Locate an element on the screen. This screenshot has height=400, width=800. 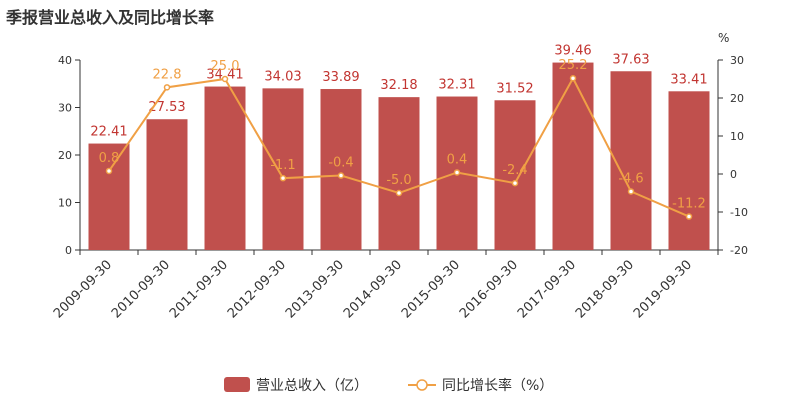
y-left-tick-label: 10 is located at coordinates (65, 203).